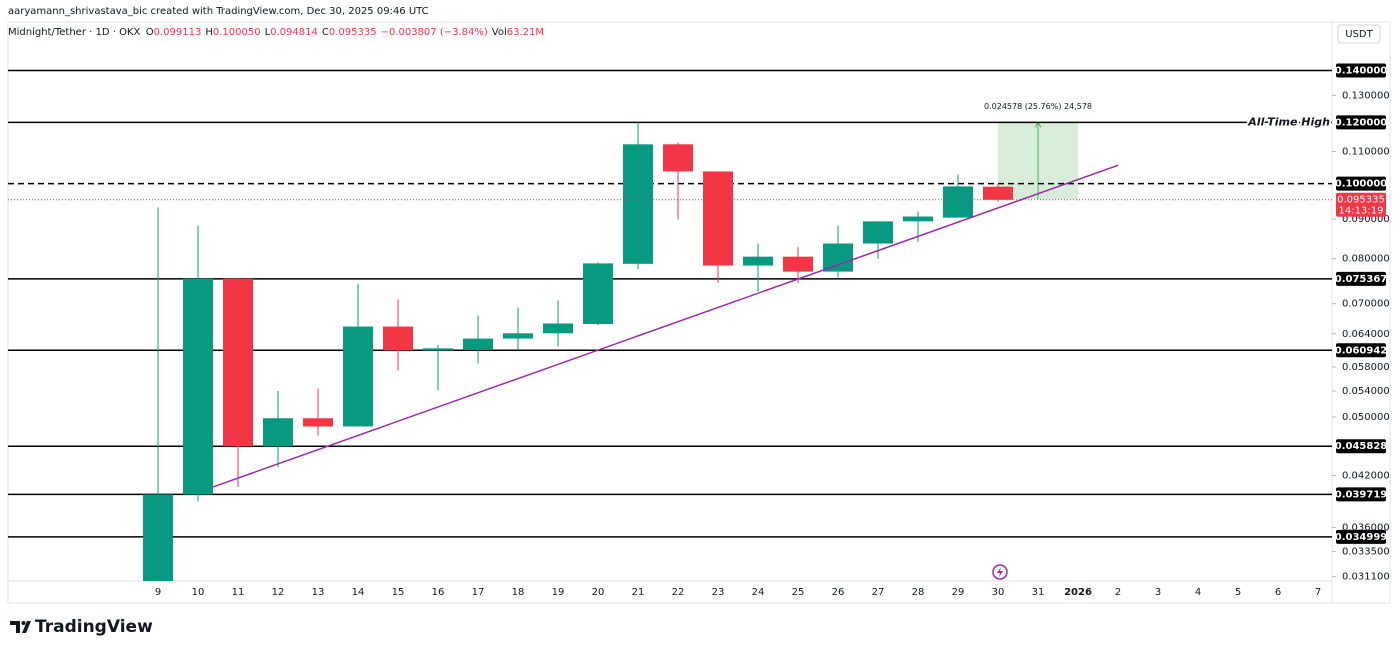 The width and height of the screenshot is (1400, 649). Describe the element at coordinates (1198, 592) in the screenshot. I see `x-tick-label: 4` at that location.